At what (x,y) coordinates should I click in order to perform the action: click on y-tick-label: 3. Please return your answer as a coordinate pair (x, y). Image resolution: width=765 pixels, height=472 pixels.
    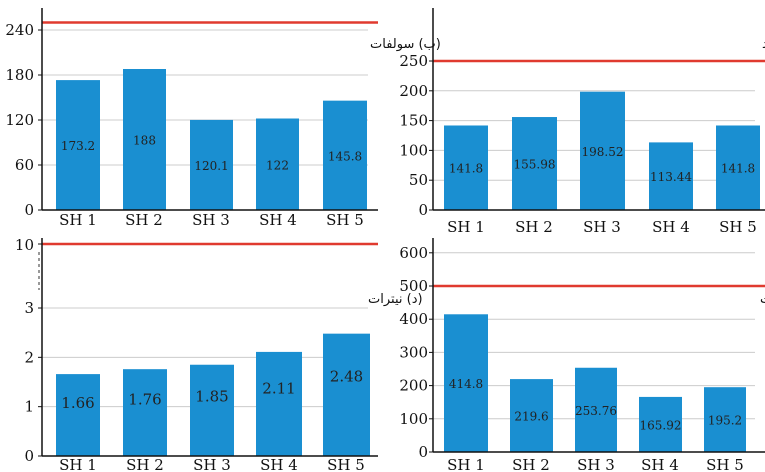
    Looking at the image, I should click on (29, 308).